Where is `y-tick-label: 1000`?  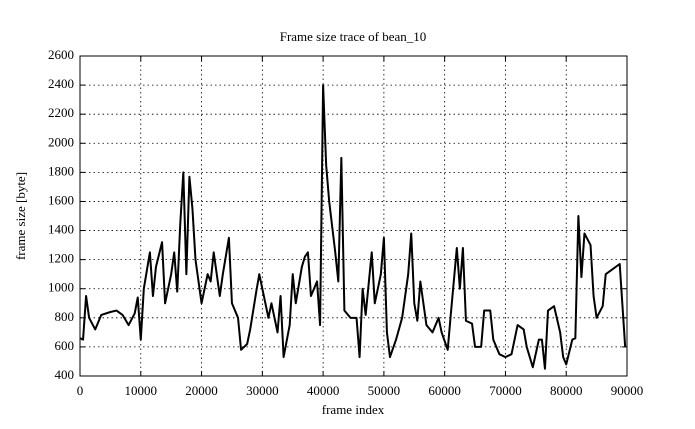 y-tick-label: 1000 is located at coordinates (61, 287).